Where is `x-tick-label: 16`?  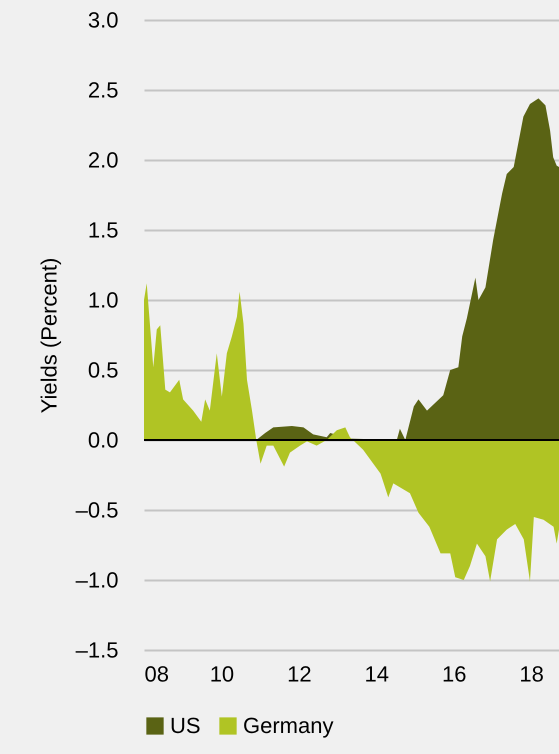
x-tick-label: 16 is located at coordinates (454, 674).